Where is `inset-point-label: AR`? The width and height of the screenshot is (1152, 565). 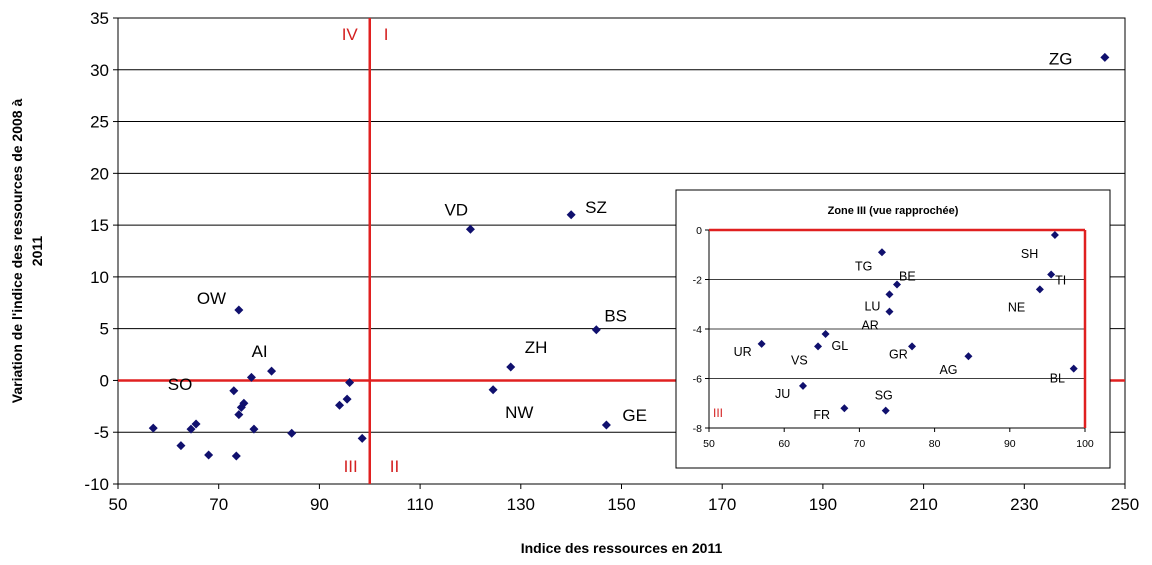
inset-point-label: AR is located at coordinates (869, 326).